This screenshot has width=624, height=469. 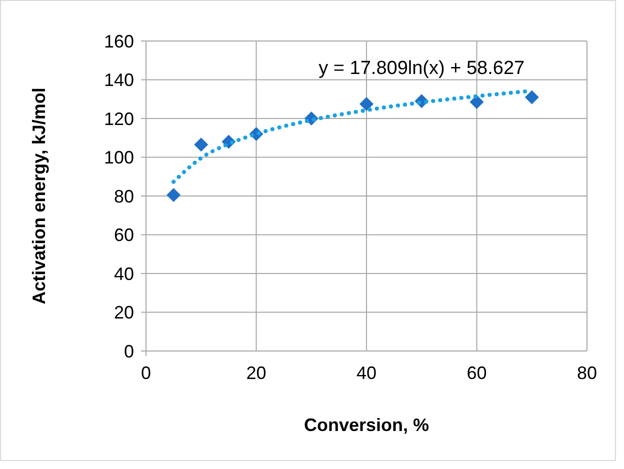 I want to click on y-axis-title: Activation energy, kJ/mol, so click(x=39, y=196).